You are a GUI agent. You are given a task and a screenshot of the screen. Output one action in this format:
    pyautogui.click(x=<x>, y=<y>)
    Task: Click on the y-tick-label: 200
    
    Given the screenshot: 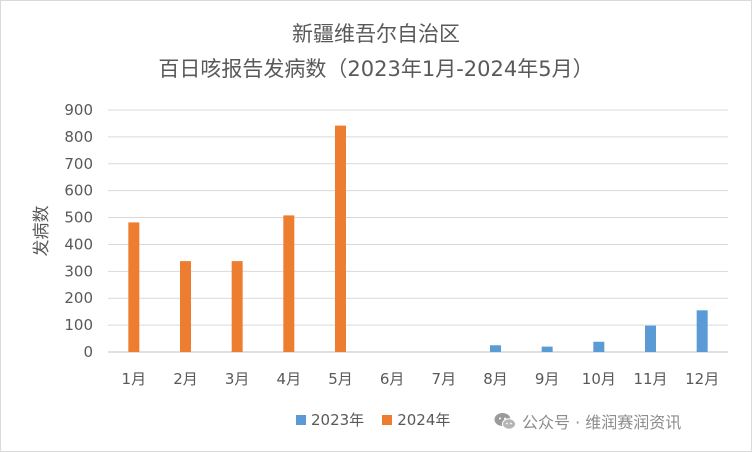 What is the action you would take?
    pyautogui.click(x=78, y=298)
    